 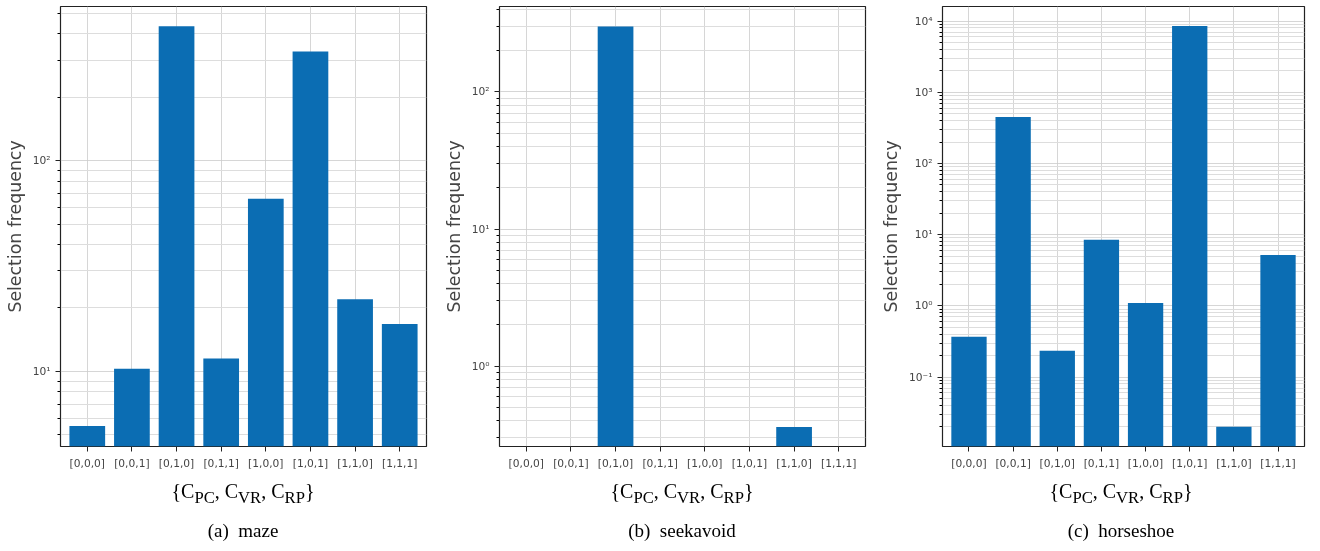 What do you see at coordinates (1121, 531) in the screenshot?
I see `text: (c) horseshoe` at bounding box center [1121, 531].